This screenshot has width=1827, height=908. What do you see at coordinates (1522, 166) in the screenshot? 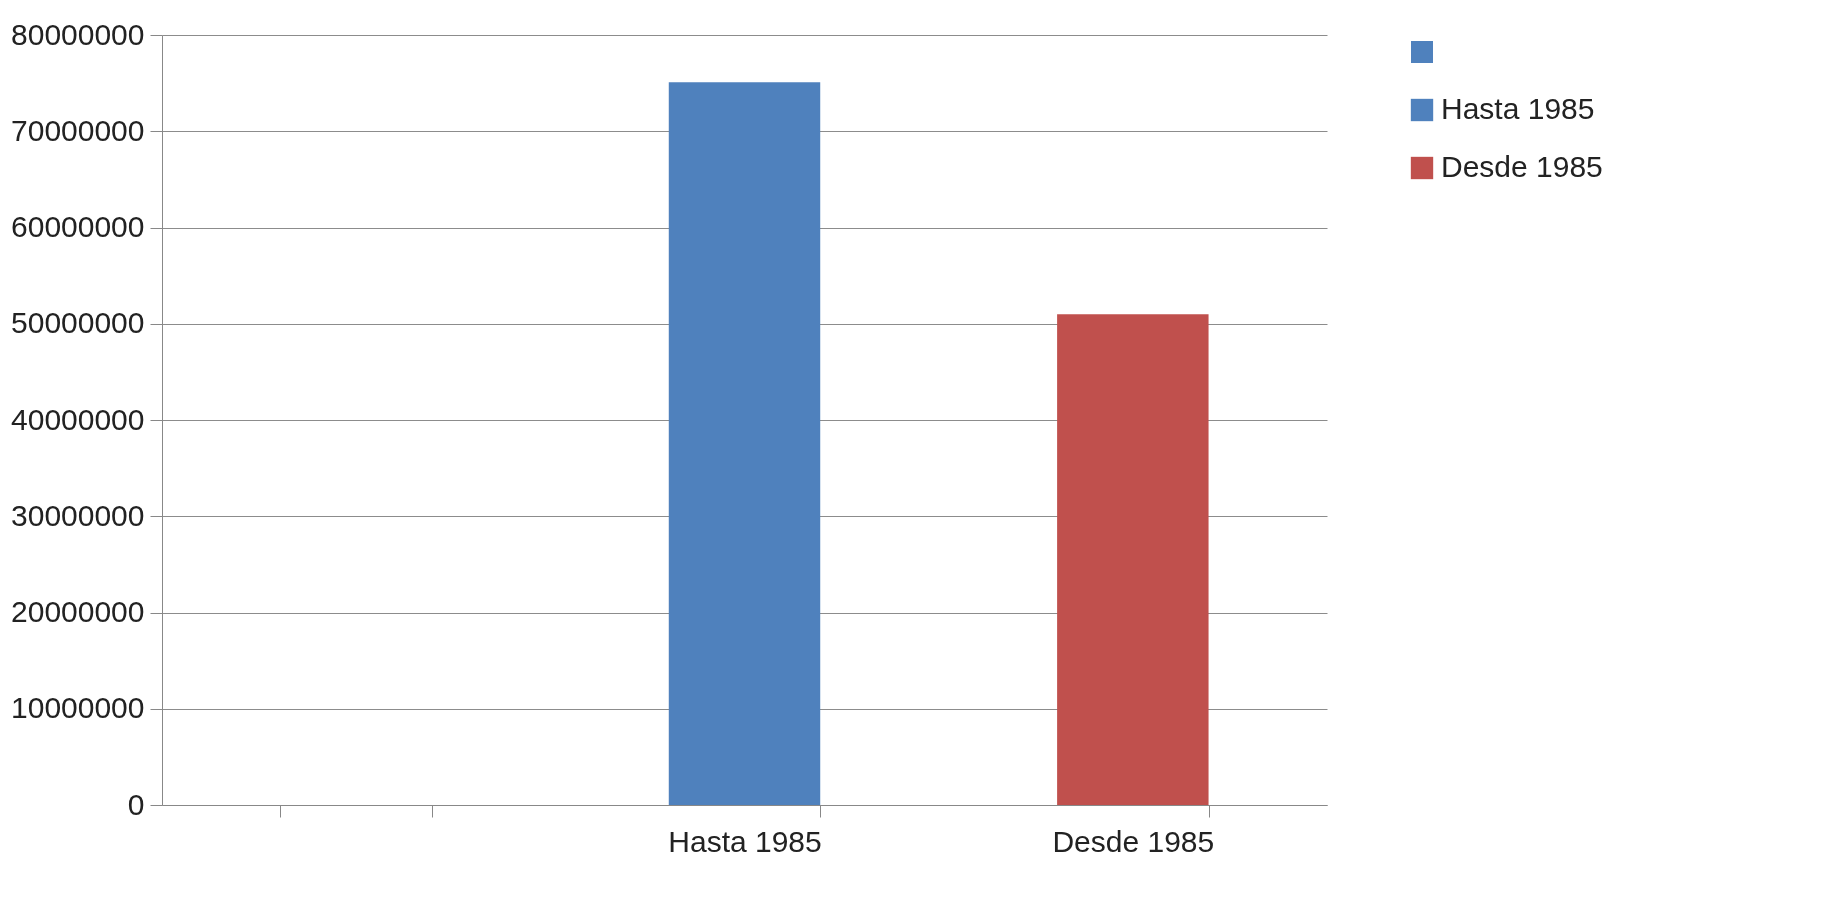
I see `legend-label: Desde 1985` at bounding box center [1522, 166].